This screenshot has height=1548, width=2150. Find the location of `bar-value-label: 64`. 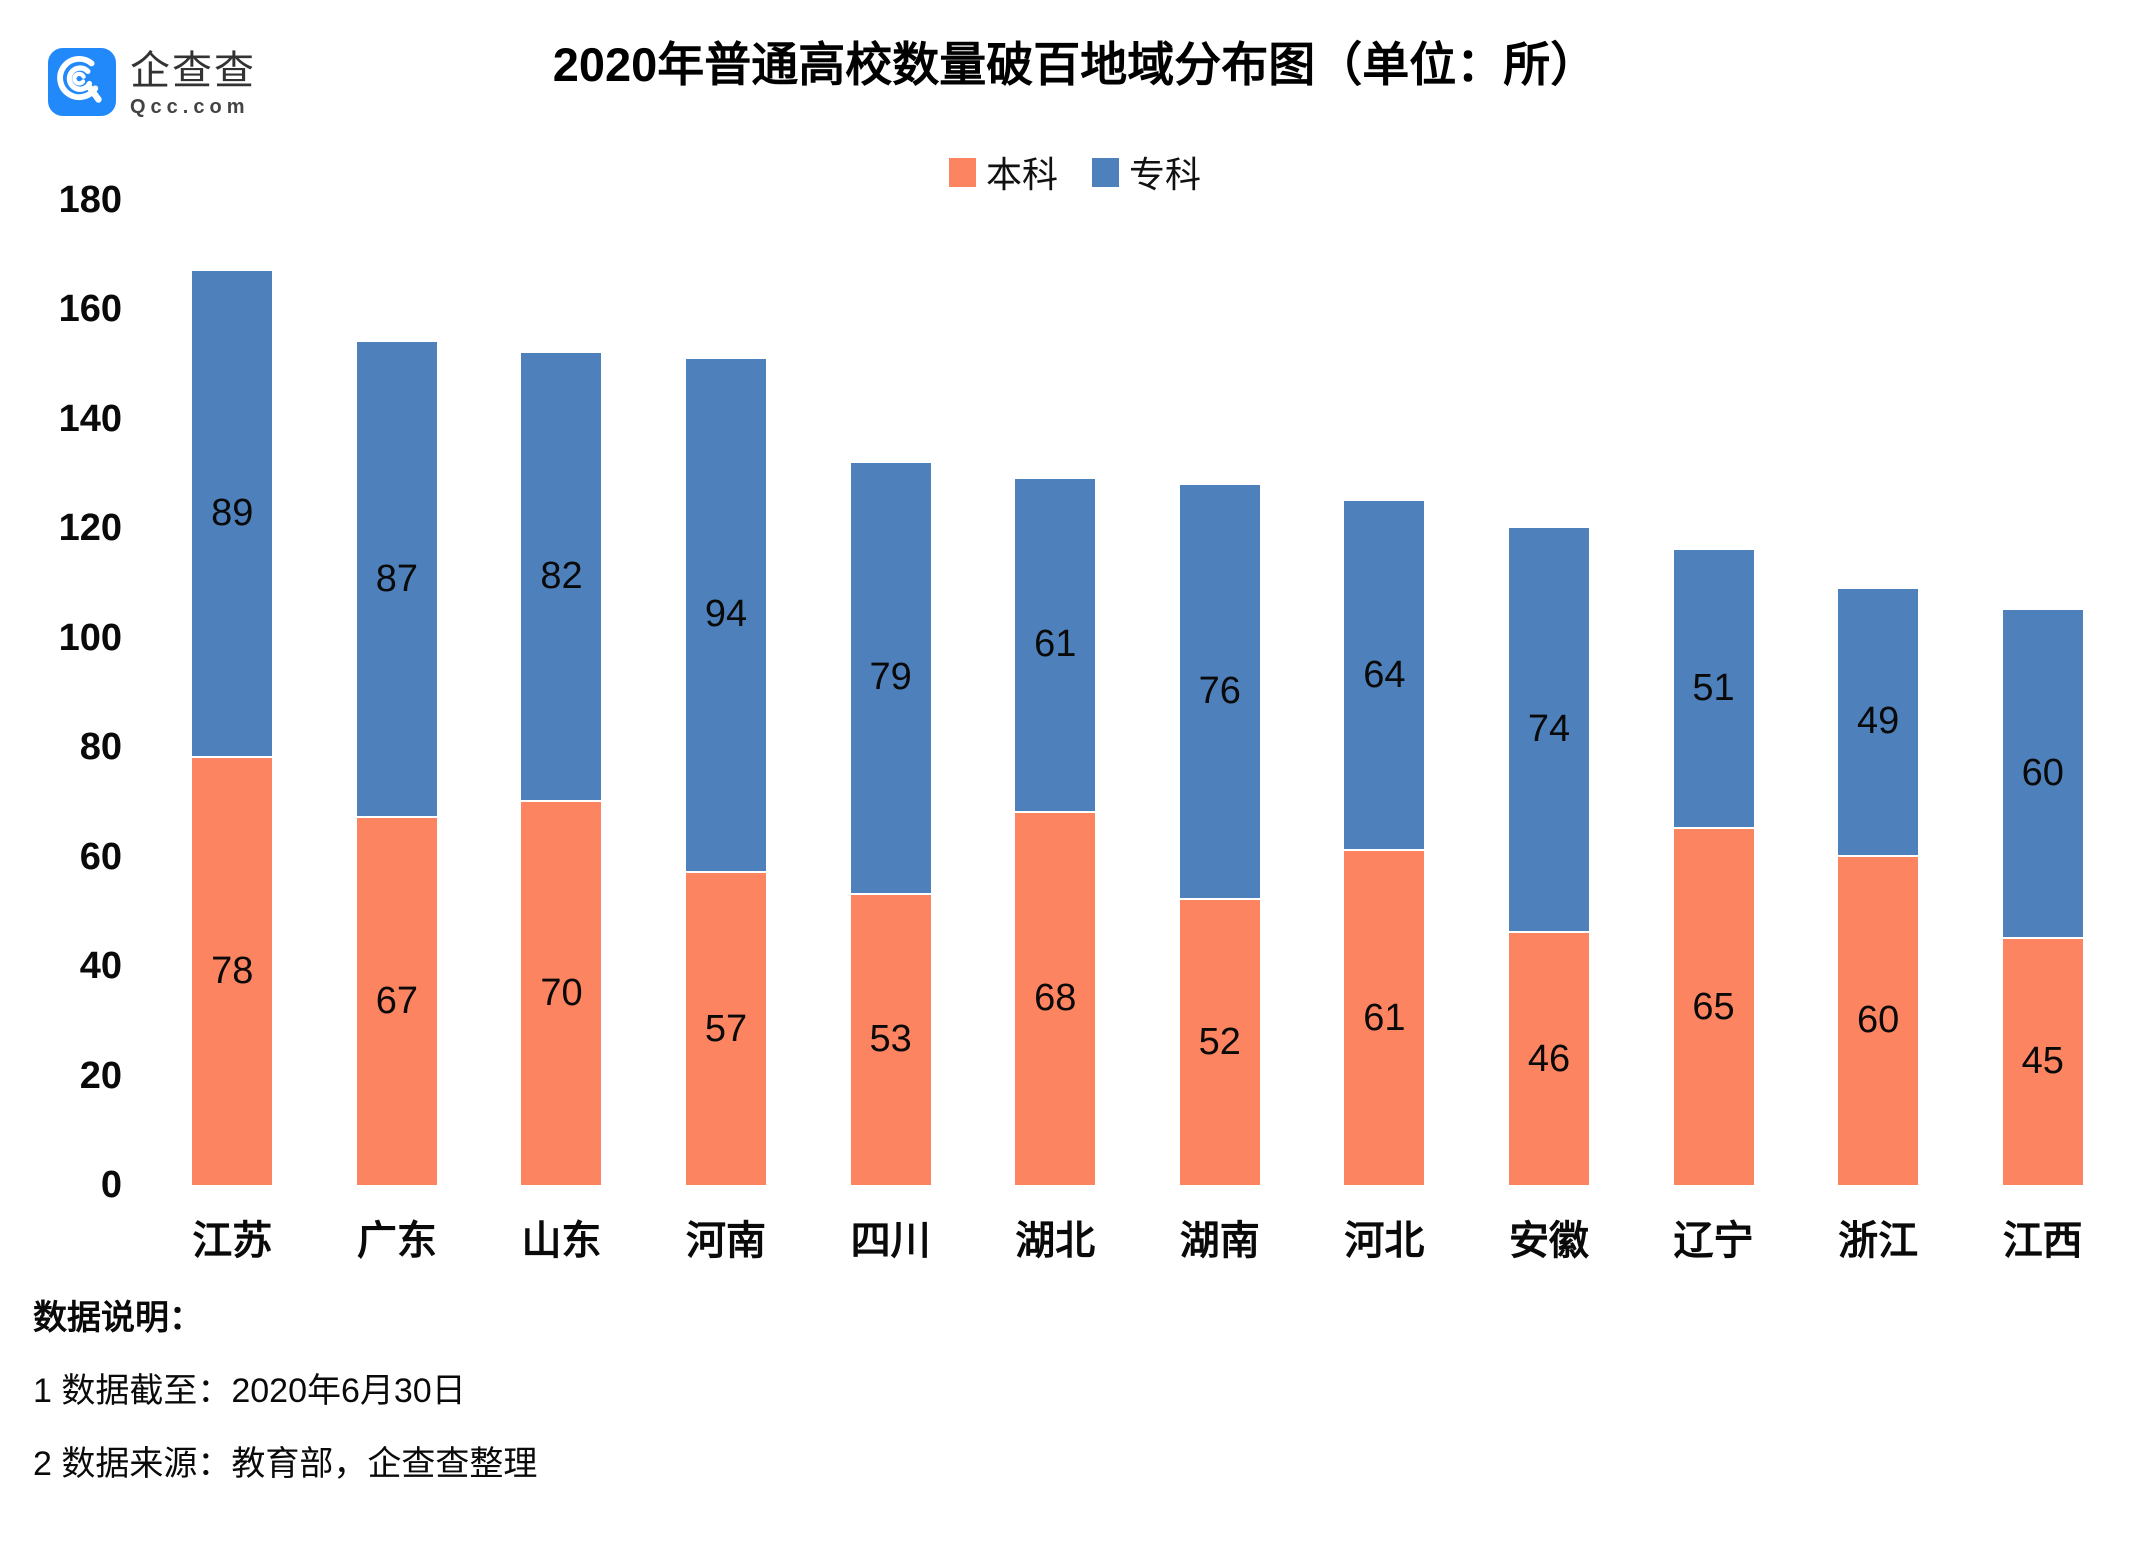

bar-value-label: 64 is located at coordinates (1384, 674).